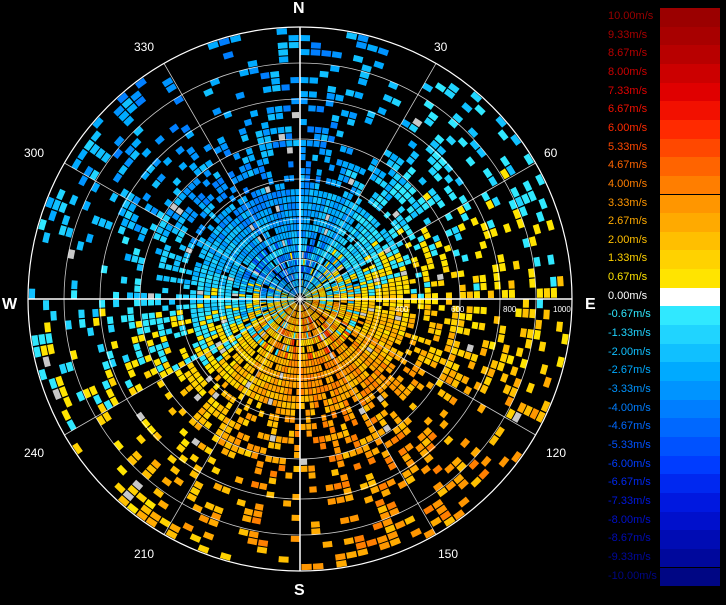 This screenshot has height=605, width=726. What do you see at coordinates (663, 54) in the screenshot?
I see `legend-row: 8.67m/s` at bounding box center [663, 54].